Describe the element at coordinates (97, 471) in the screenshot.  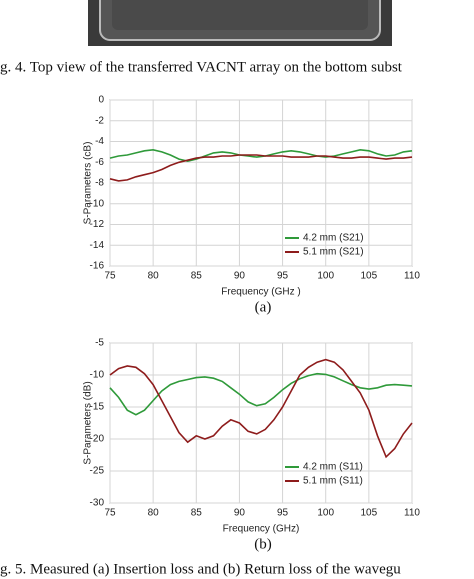
I see `y-tick-label: -25` at that location.